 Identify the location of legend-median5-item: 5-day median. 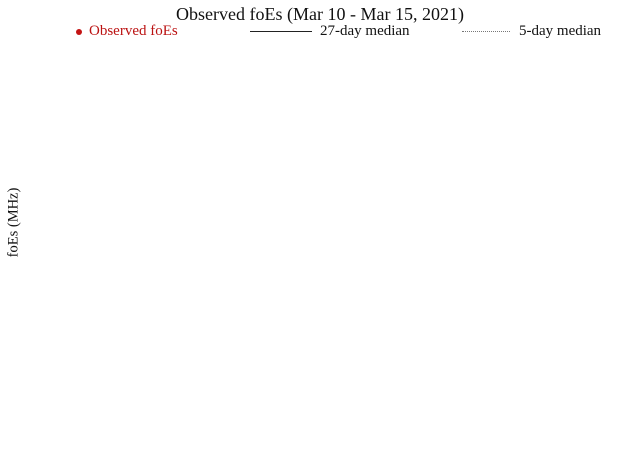
(531, 31).